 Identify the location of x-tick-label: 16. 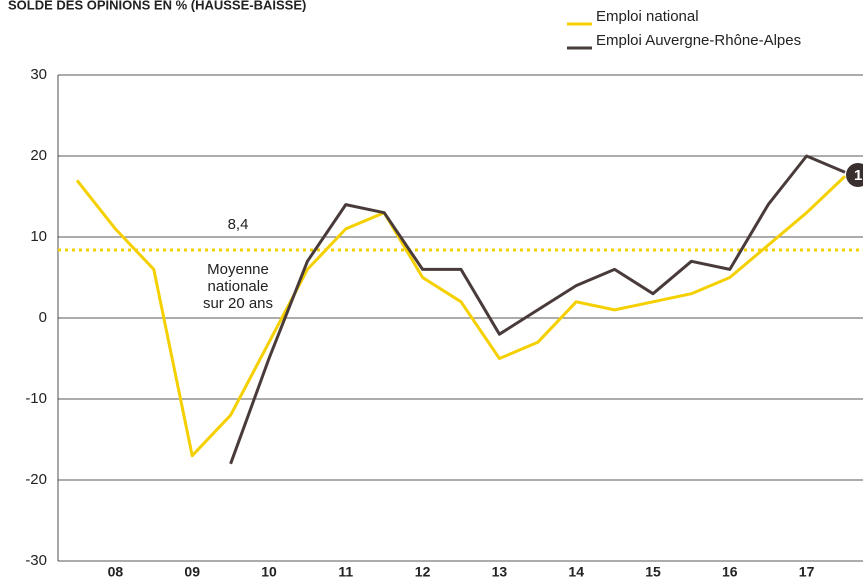
(730, 572).